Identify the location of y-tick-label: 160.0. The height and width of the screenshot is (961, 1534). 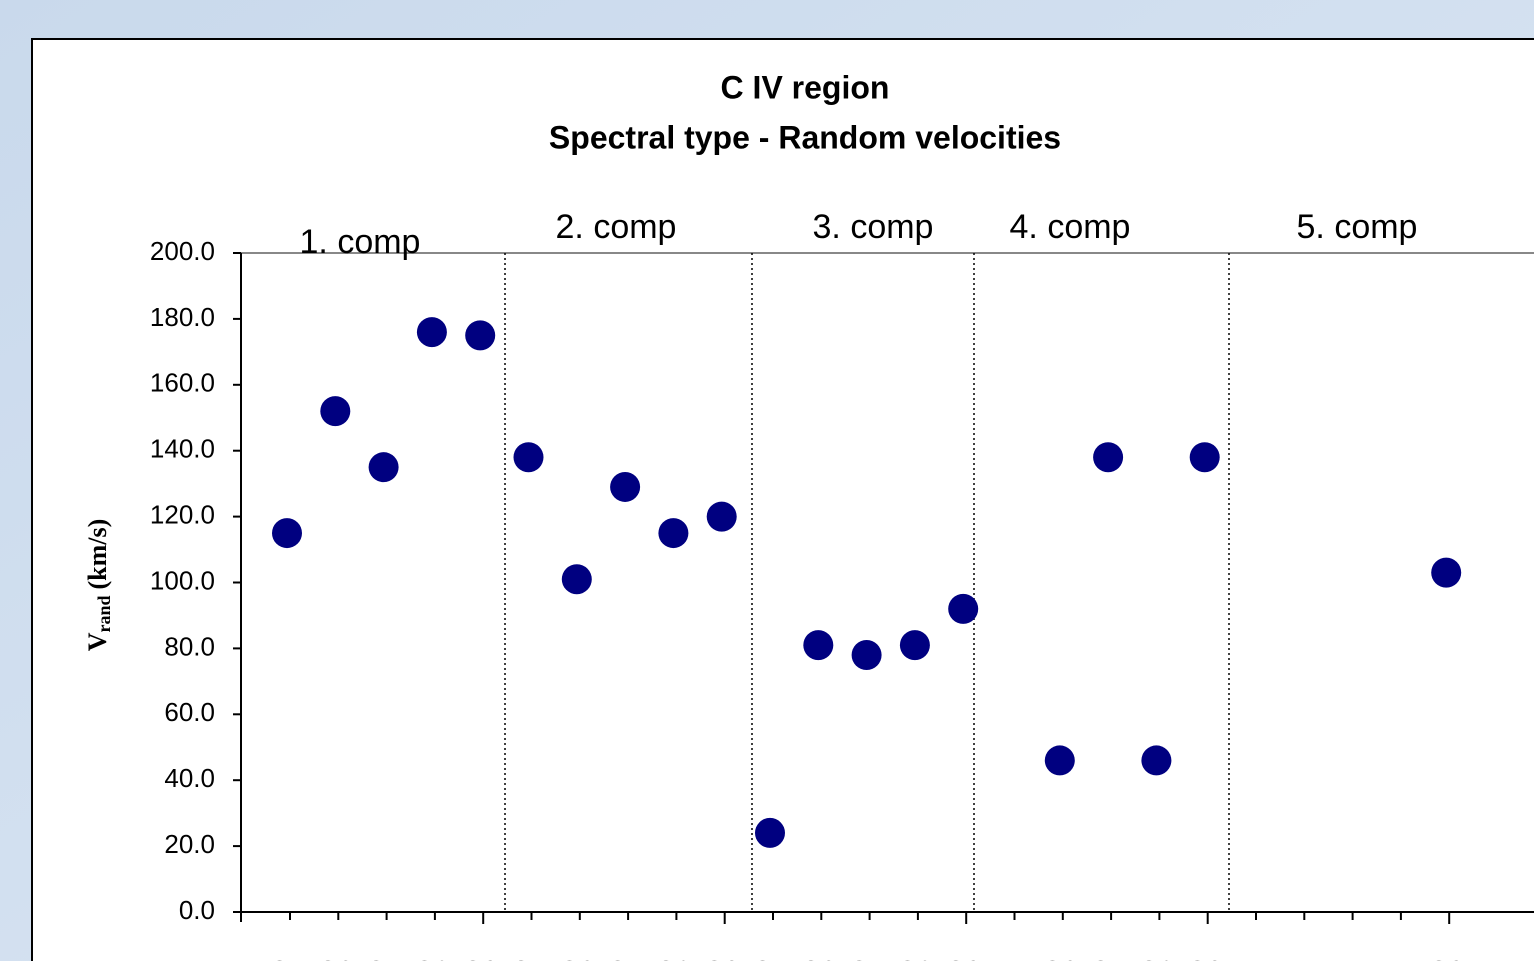
(182, 383).